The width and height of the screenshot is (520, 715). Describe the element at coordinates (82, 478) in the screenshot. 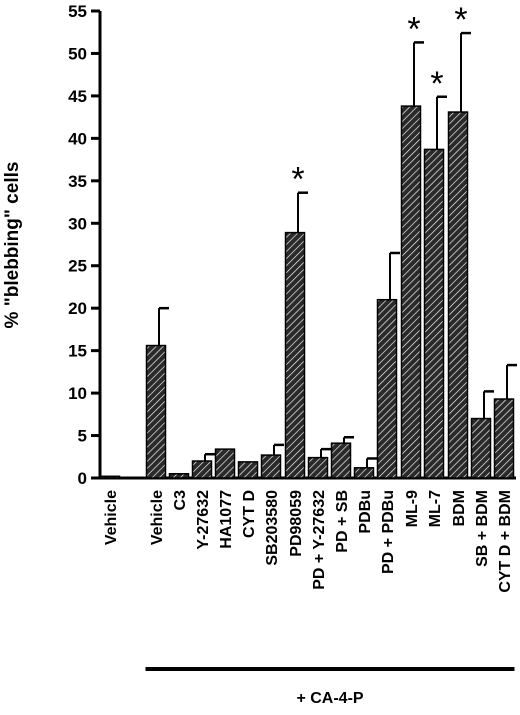

I see `y-tick-label: 0` at that location.